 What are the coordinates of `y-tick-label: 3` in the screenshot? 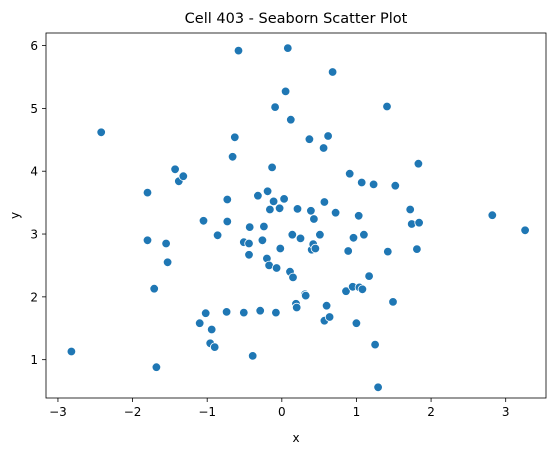 It's located at (34, 235).